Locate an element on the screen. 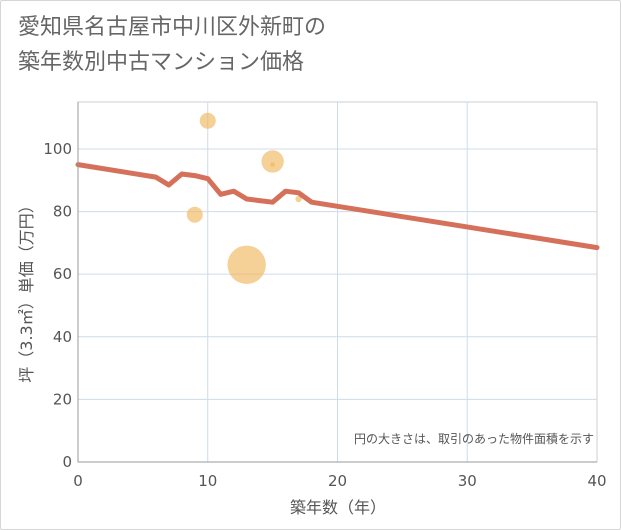  y-tick-label: 100 is located at coordinates (57, 149).